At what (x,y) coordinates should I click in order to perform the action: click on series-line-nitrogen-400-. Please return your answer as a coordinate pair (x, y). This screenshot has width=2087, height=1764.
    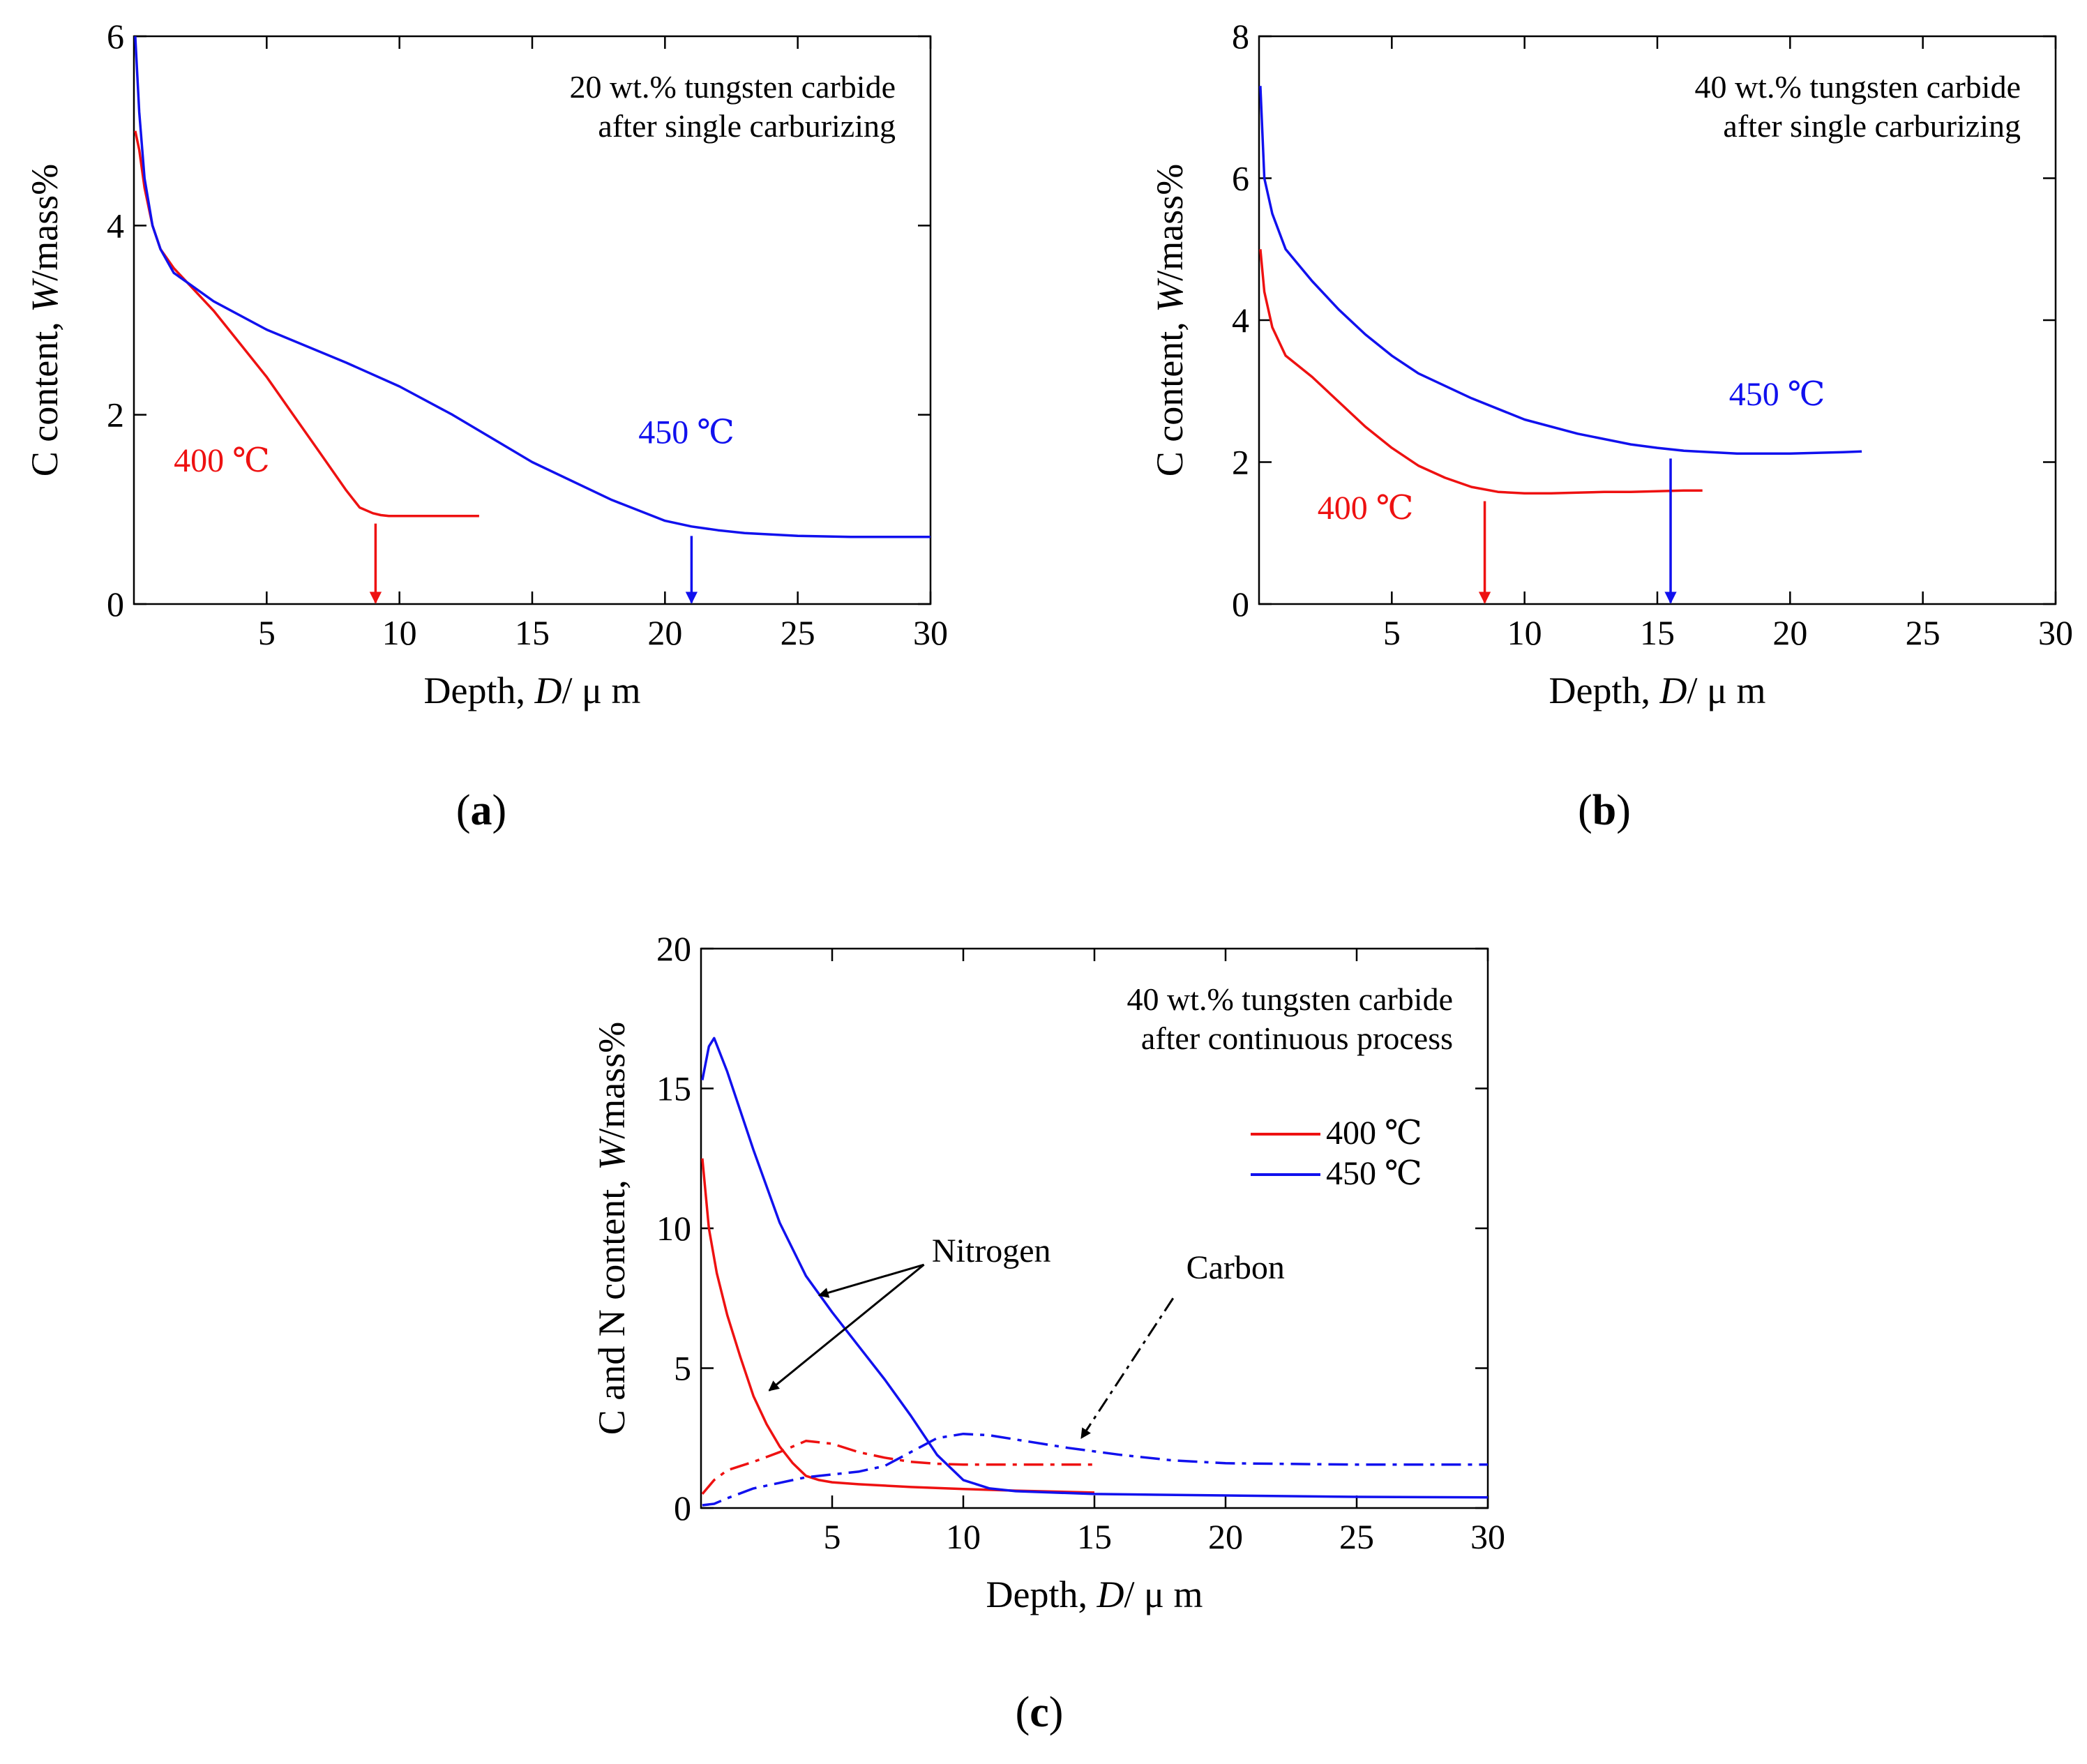
    Looking at the image, I should click on (898, 1326).